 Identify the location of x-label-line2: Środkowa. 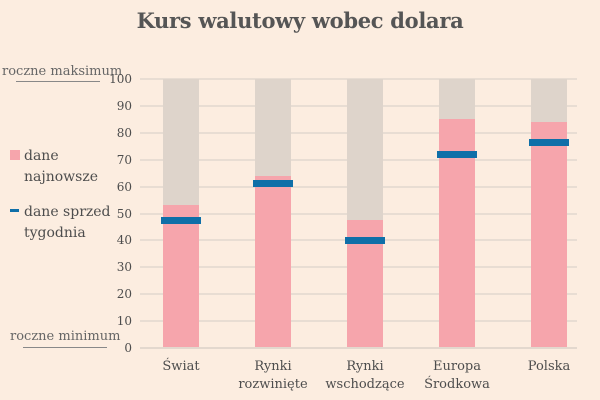
(457, 384).